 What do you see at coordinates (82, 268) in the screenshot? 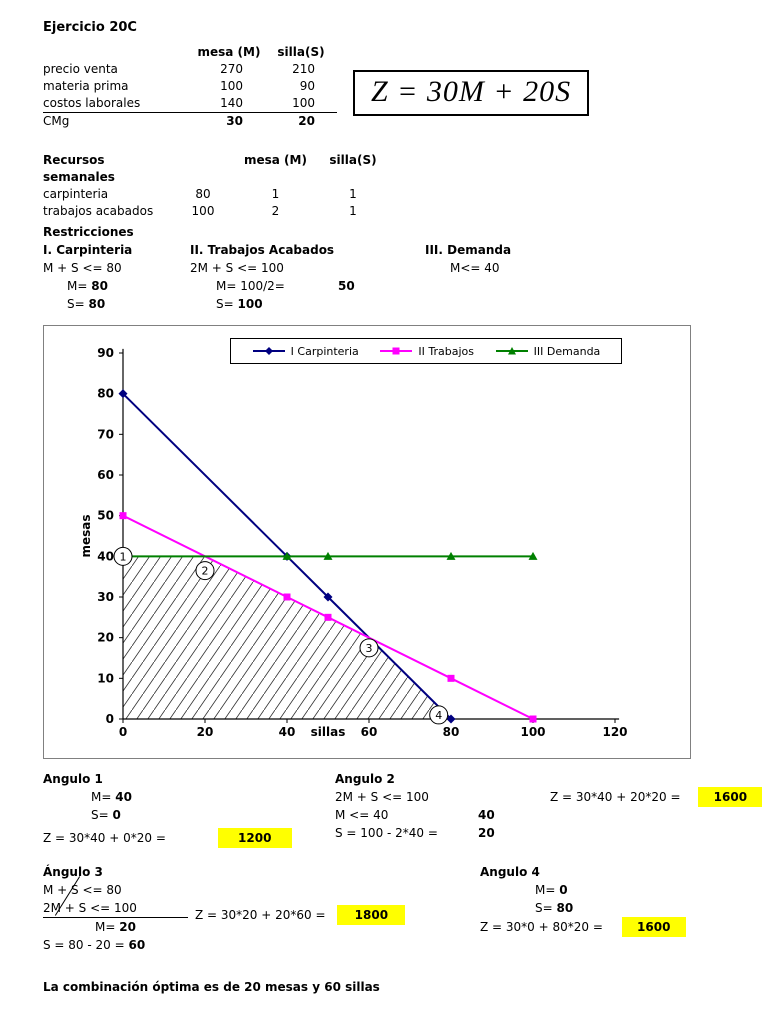
I see `restriction-1-equation: M + S <= 80` at bounding box center [82, 268].